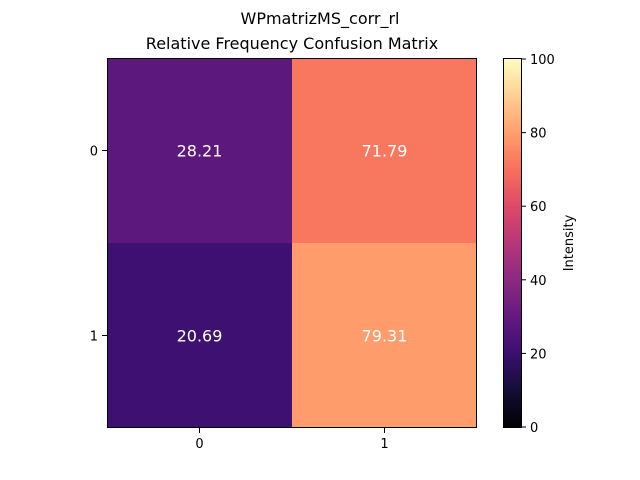 This screenshot has width=640, height=480. Describe the element at coordinates (538, 134) in the screenshot. I see `colorbar-tick-label: 80` at that location.